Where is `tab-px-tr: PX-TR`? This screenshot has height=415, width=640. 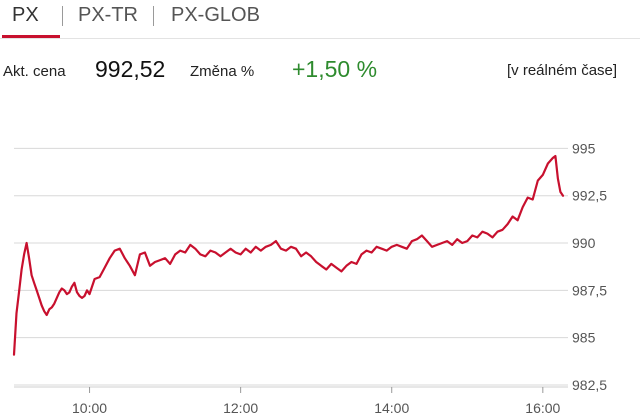 tab-px-tr: PX-TR is located at coordinates (108, 15).